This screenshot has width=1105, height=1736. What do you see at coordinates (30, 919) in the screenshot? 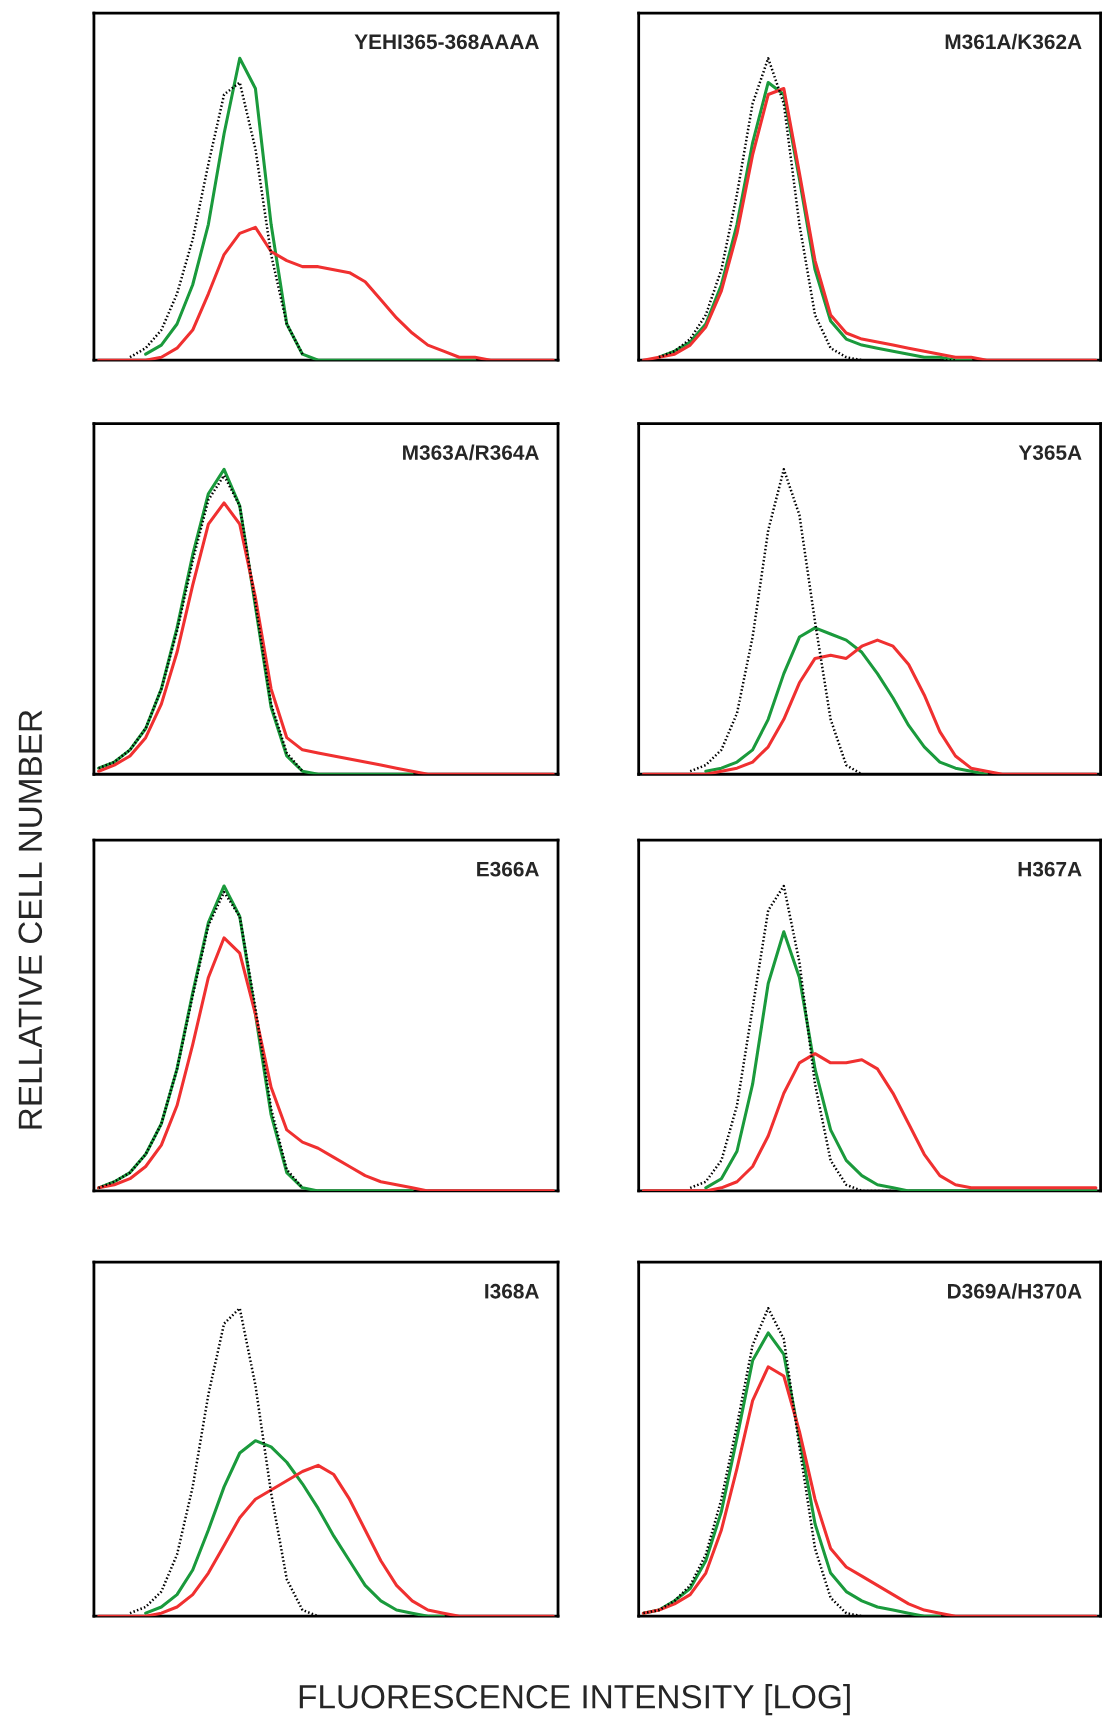
I see `y-axis-title: RELLATIVE CELL NUMBER` at bounding box center [30, 919].